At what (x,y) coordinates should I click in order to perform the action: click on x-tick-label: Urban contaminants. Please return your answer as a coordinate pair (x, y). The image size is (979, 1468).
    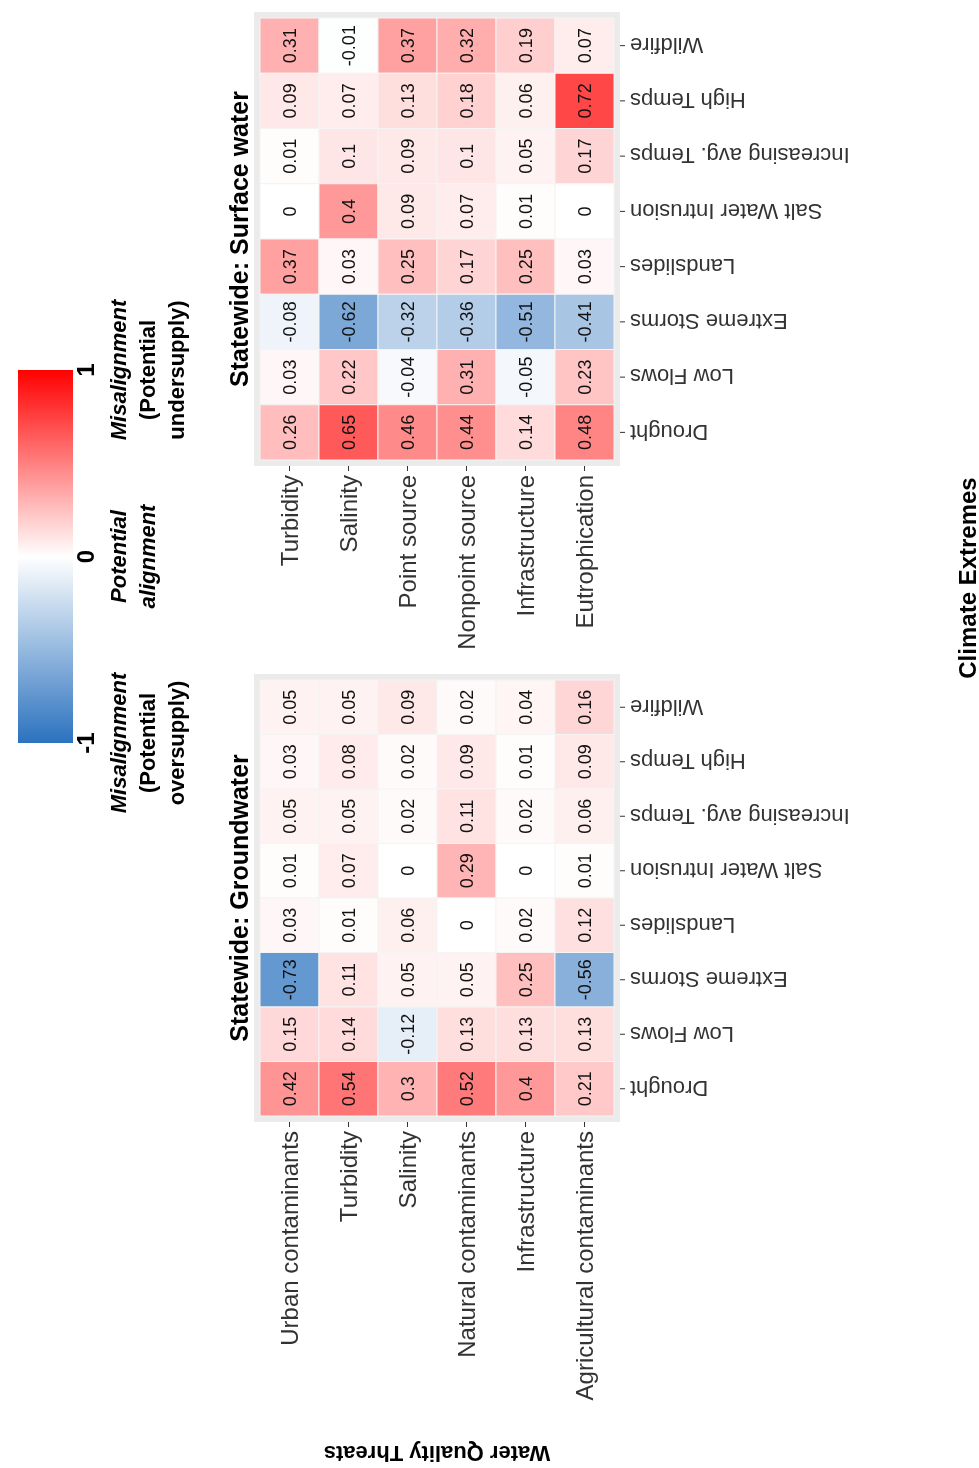
    Looking at the image, I should click on (289, 1238).